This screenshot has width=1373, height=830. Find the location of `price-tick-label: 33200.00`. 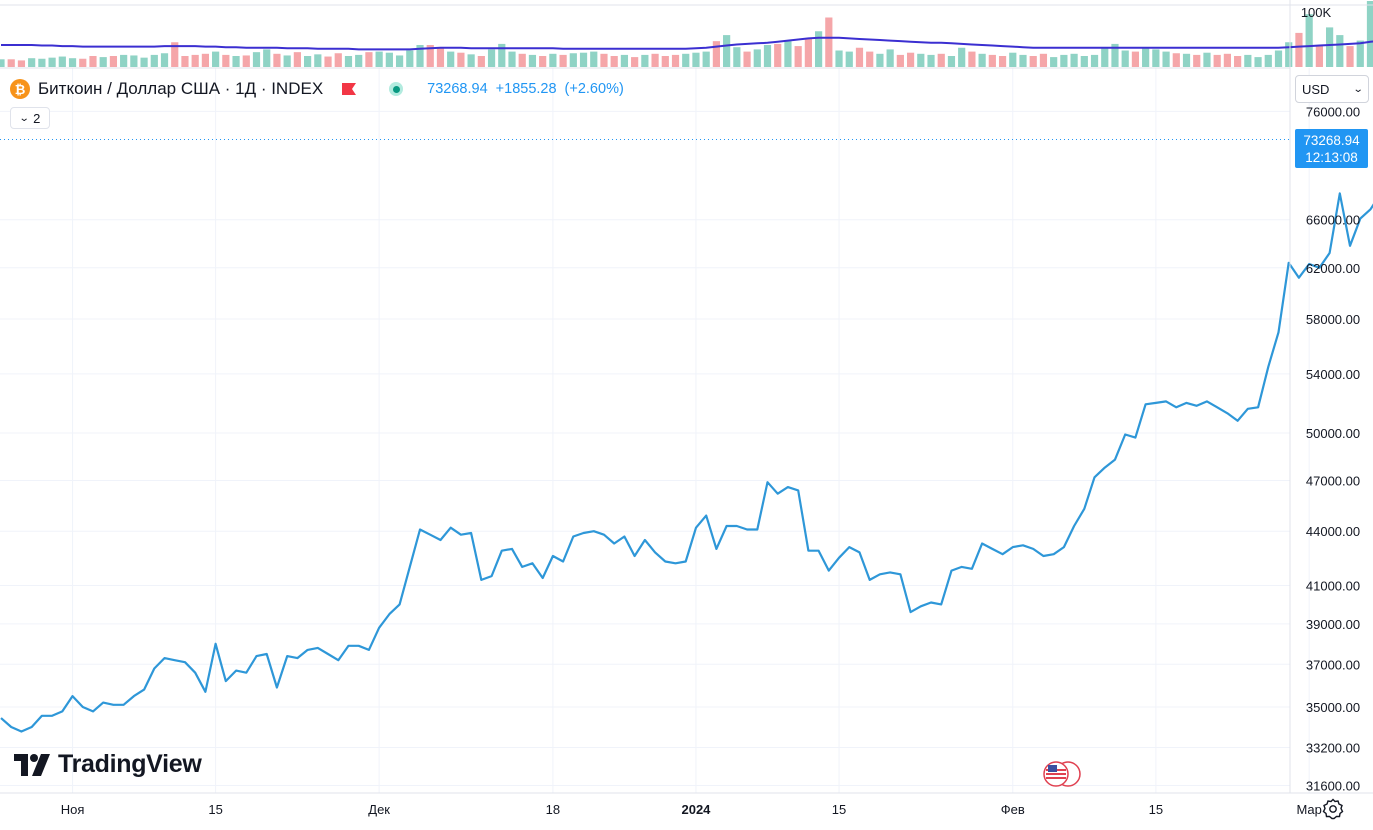

price-tick-label: 33200.00 is located at coordinates (1333, 748).